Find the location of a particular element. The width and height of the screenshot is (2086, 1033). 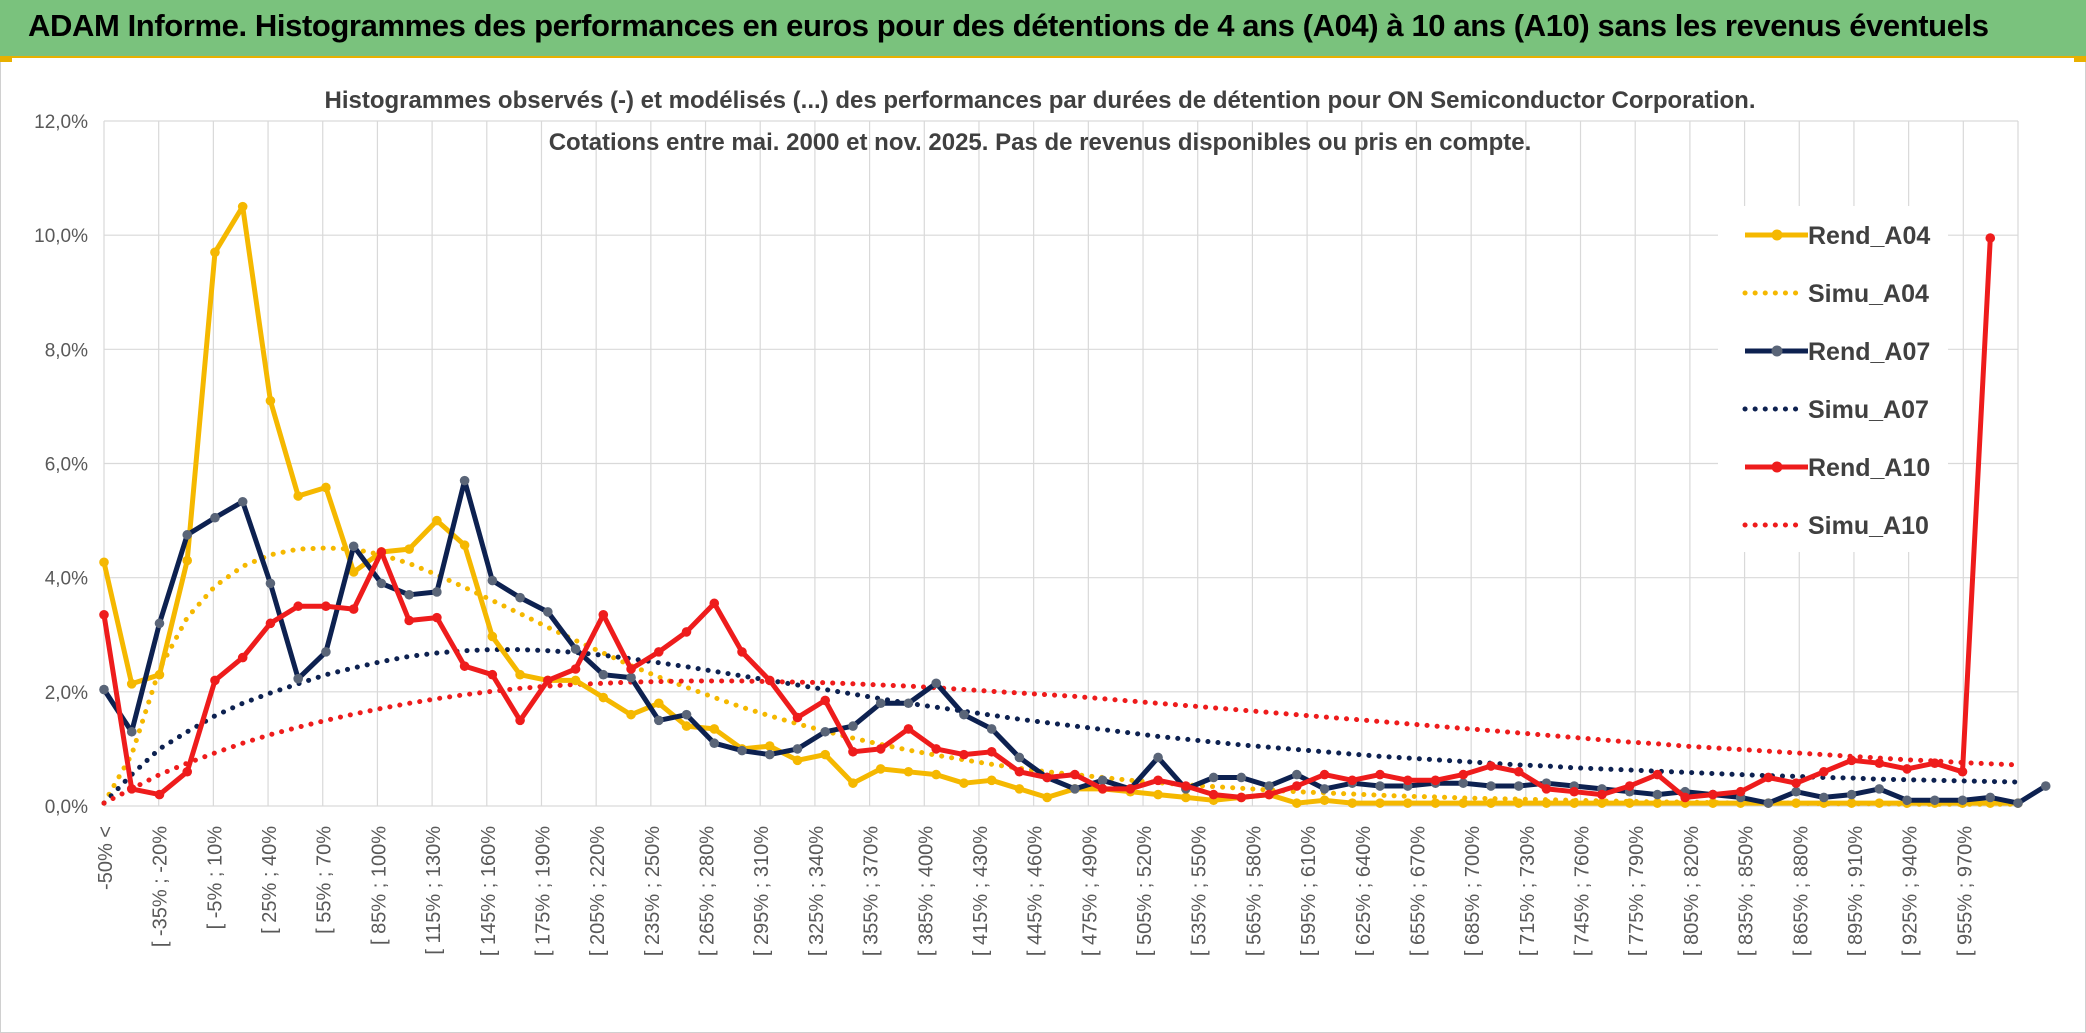

x-tick-label: [ 955% ; 970% is located at coordinates (1965, 891).